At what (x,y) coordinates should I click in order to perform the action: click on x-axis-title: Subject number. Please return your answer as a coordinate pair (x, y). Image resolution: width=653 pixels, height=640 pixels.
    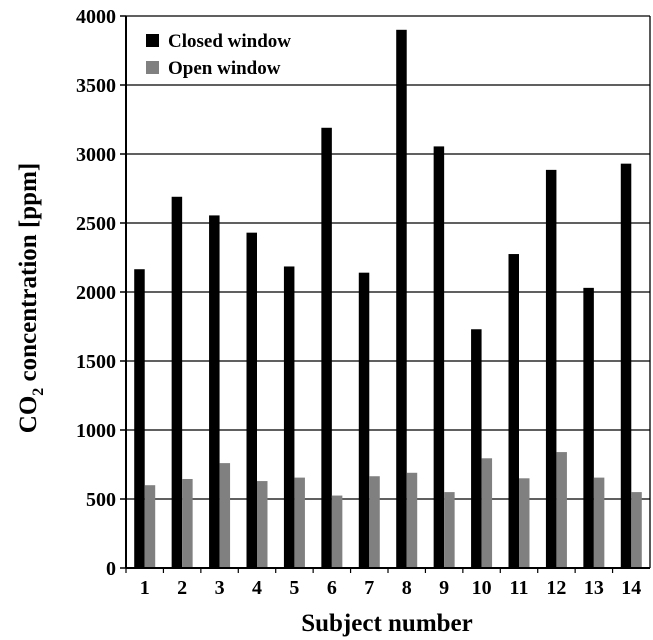
    Looking at the image, I should click on (387, 623).